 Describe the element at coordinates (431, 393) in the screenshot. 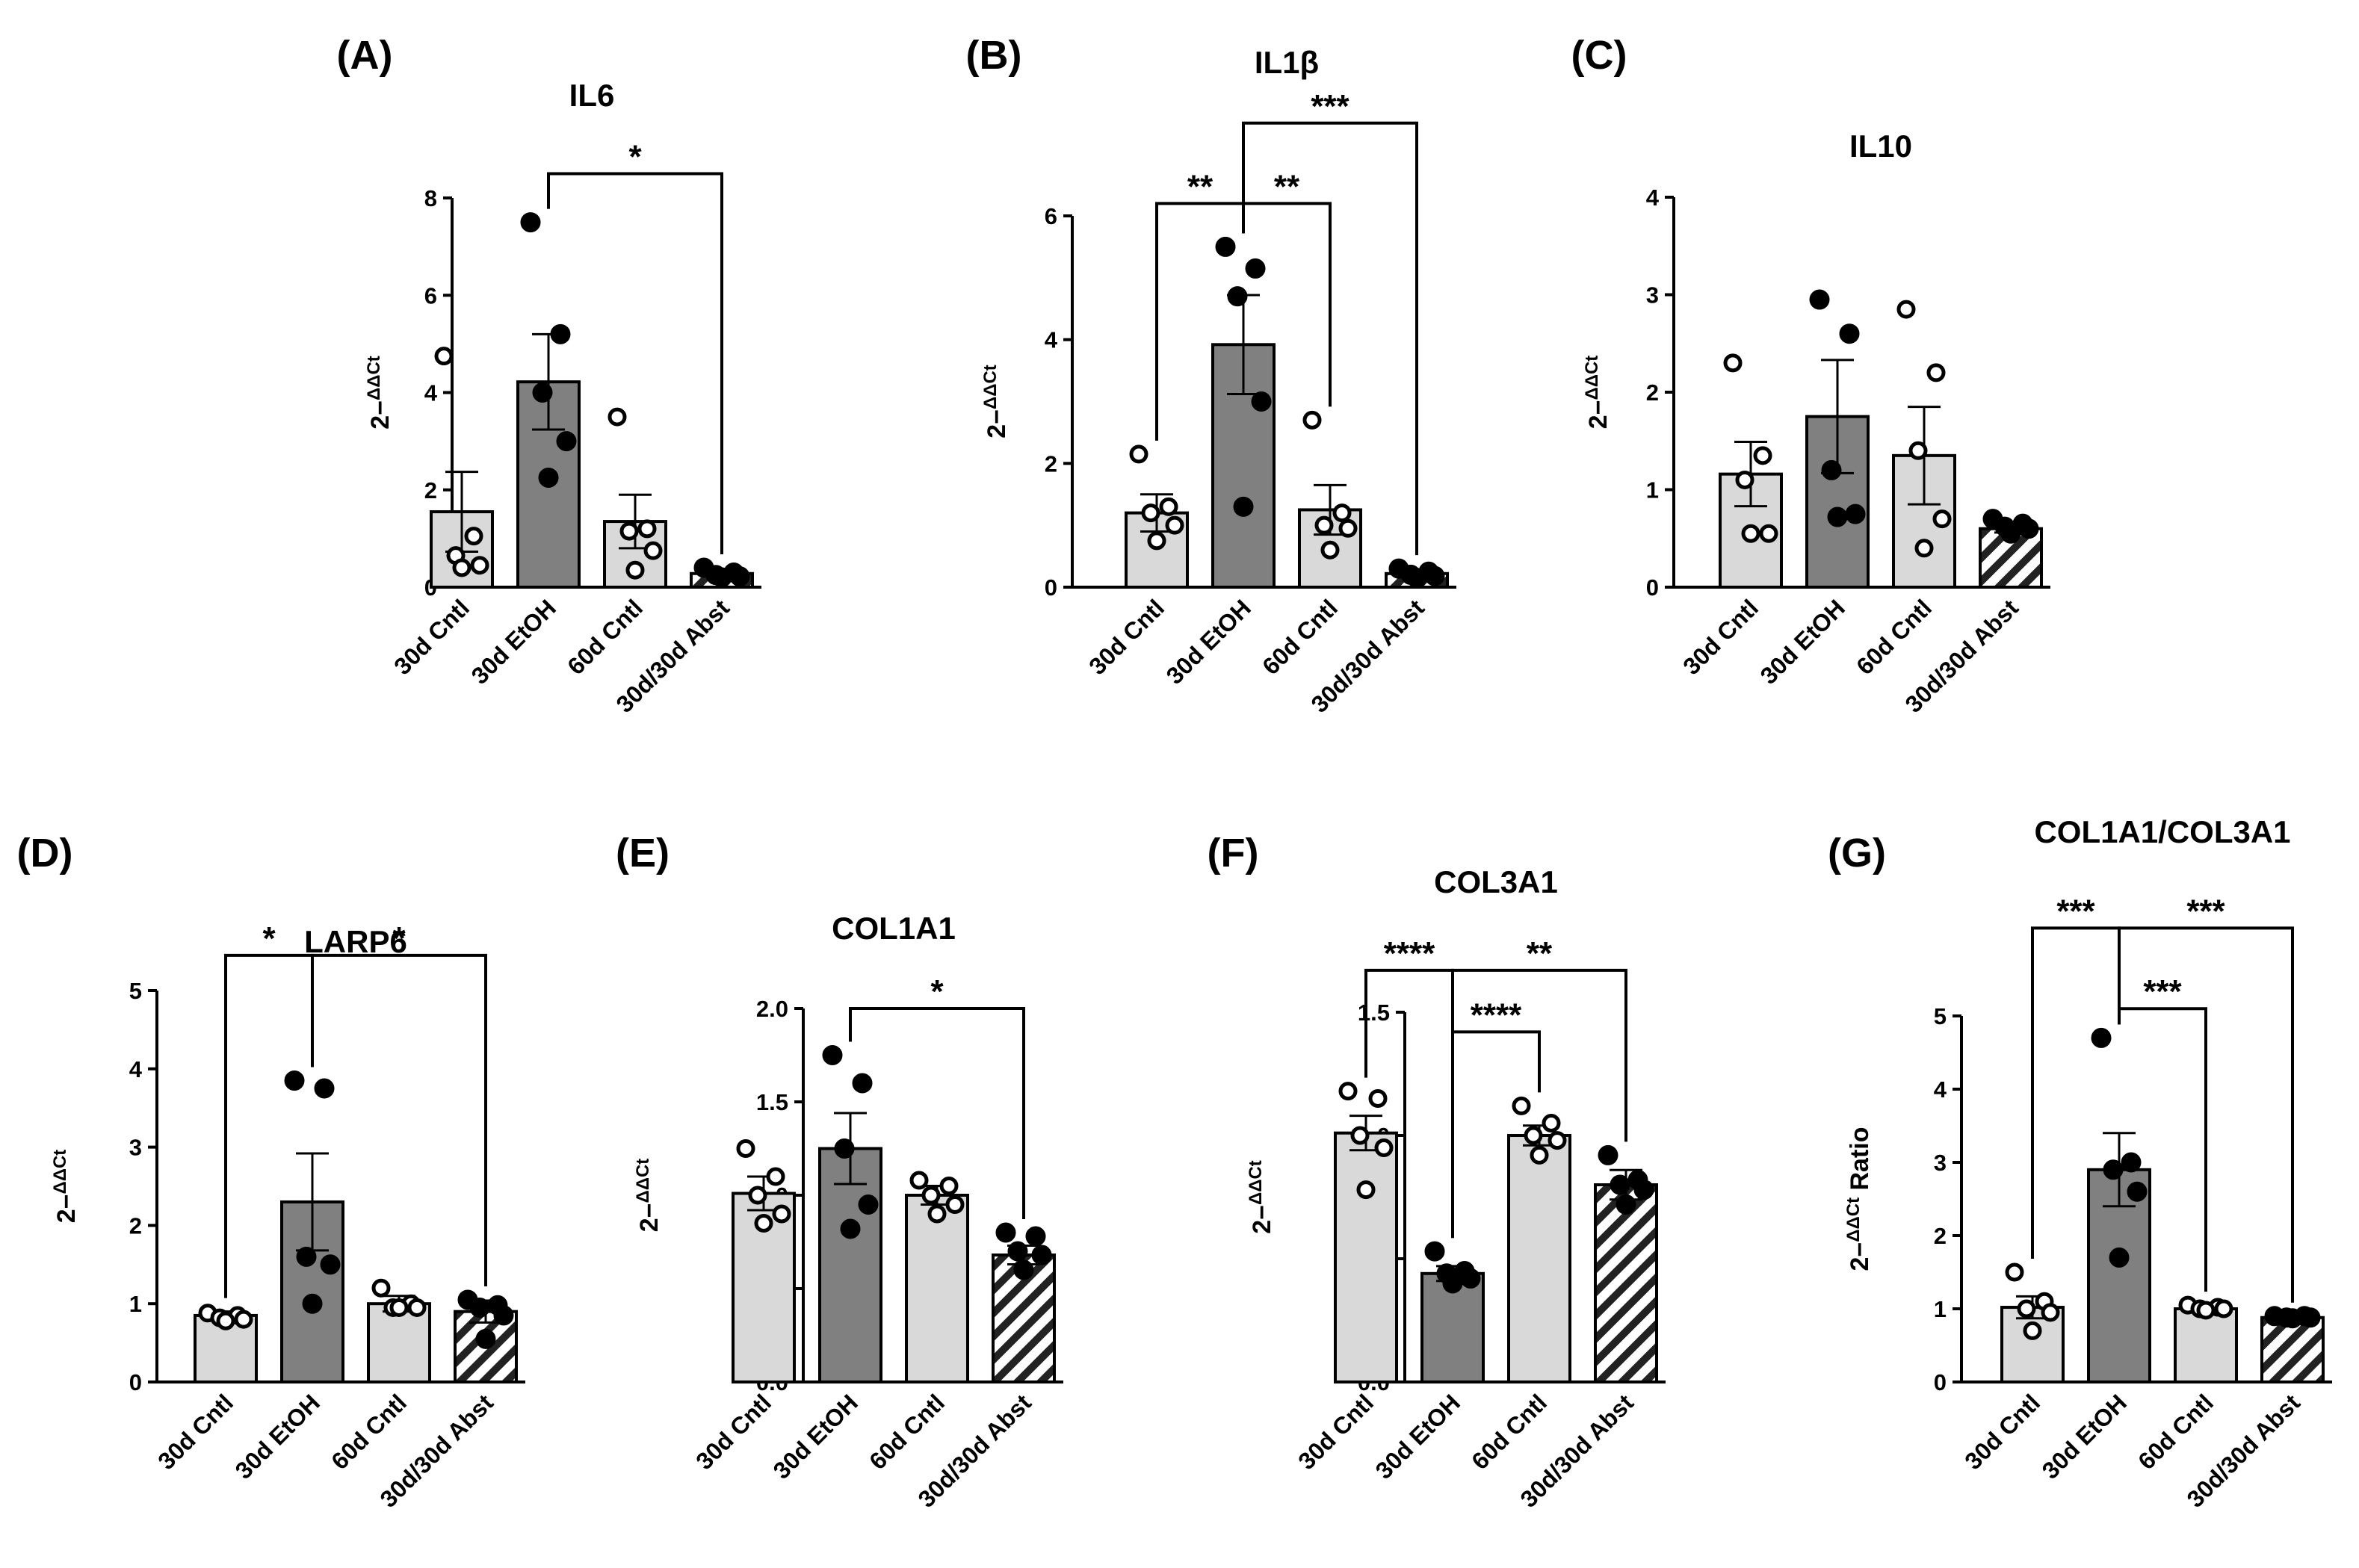

I see `y-tick-label: 4` at that location.